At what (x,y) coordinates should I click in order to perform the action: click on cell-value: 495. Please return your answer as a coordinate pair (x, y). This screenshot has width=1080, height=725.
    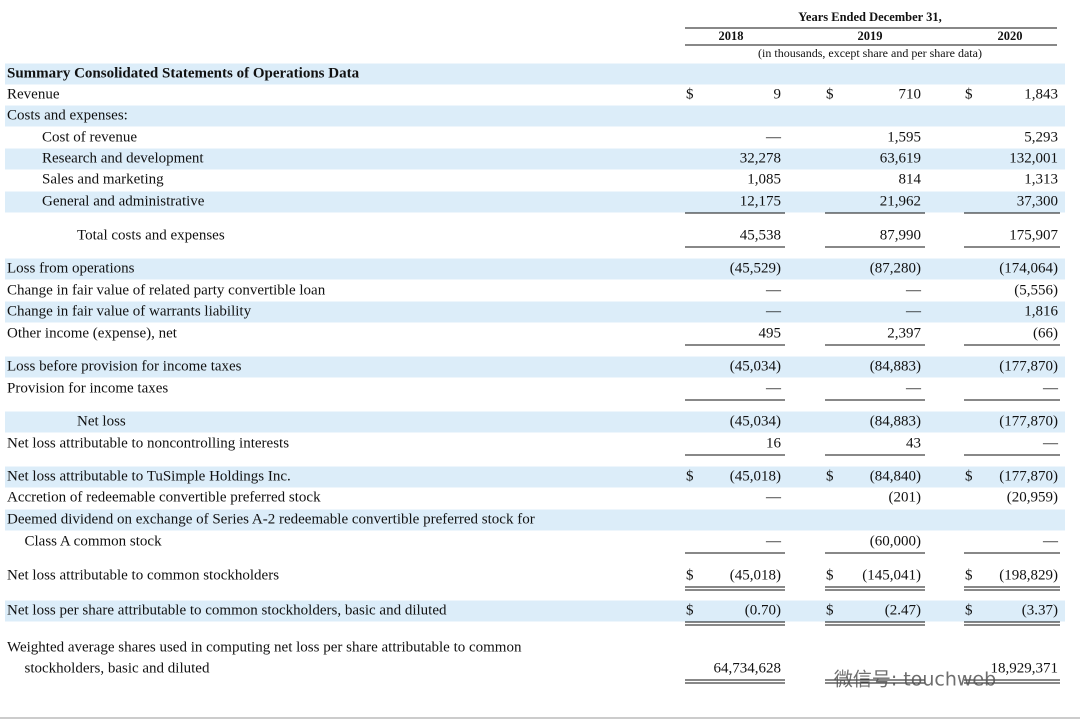
    Looking at the image, I should click on (770, 333).